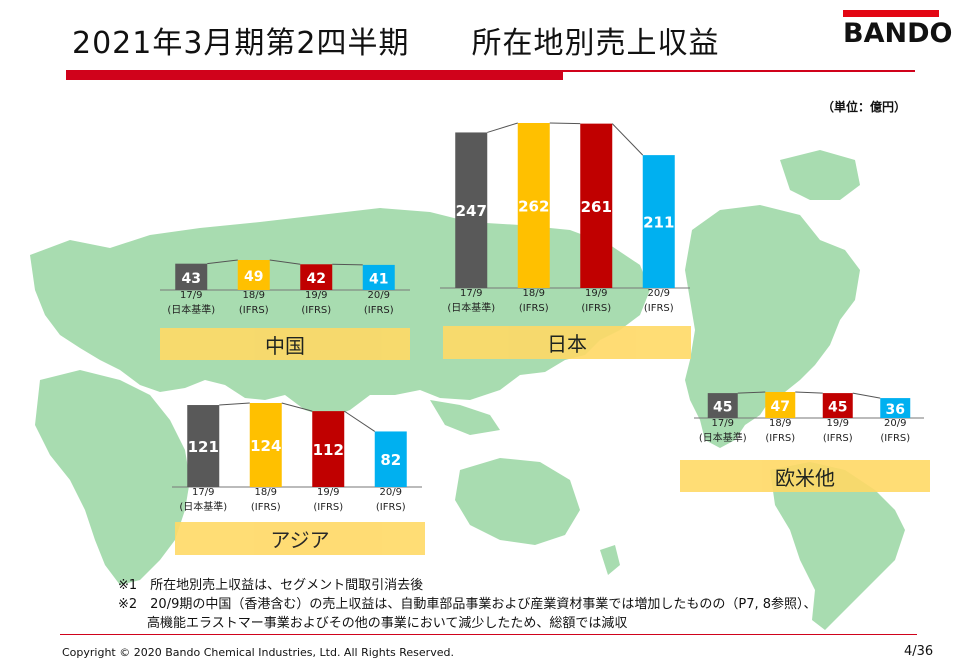 This screenshot has width=963, height=669. I want to click on bar-中国-2, so click(316, 277).